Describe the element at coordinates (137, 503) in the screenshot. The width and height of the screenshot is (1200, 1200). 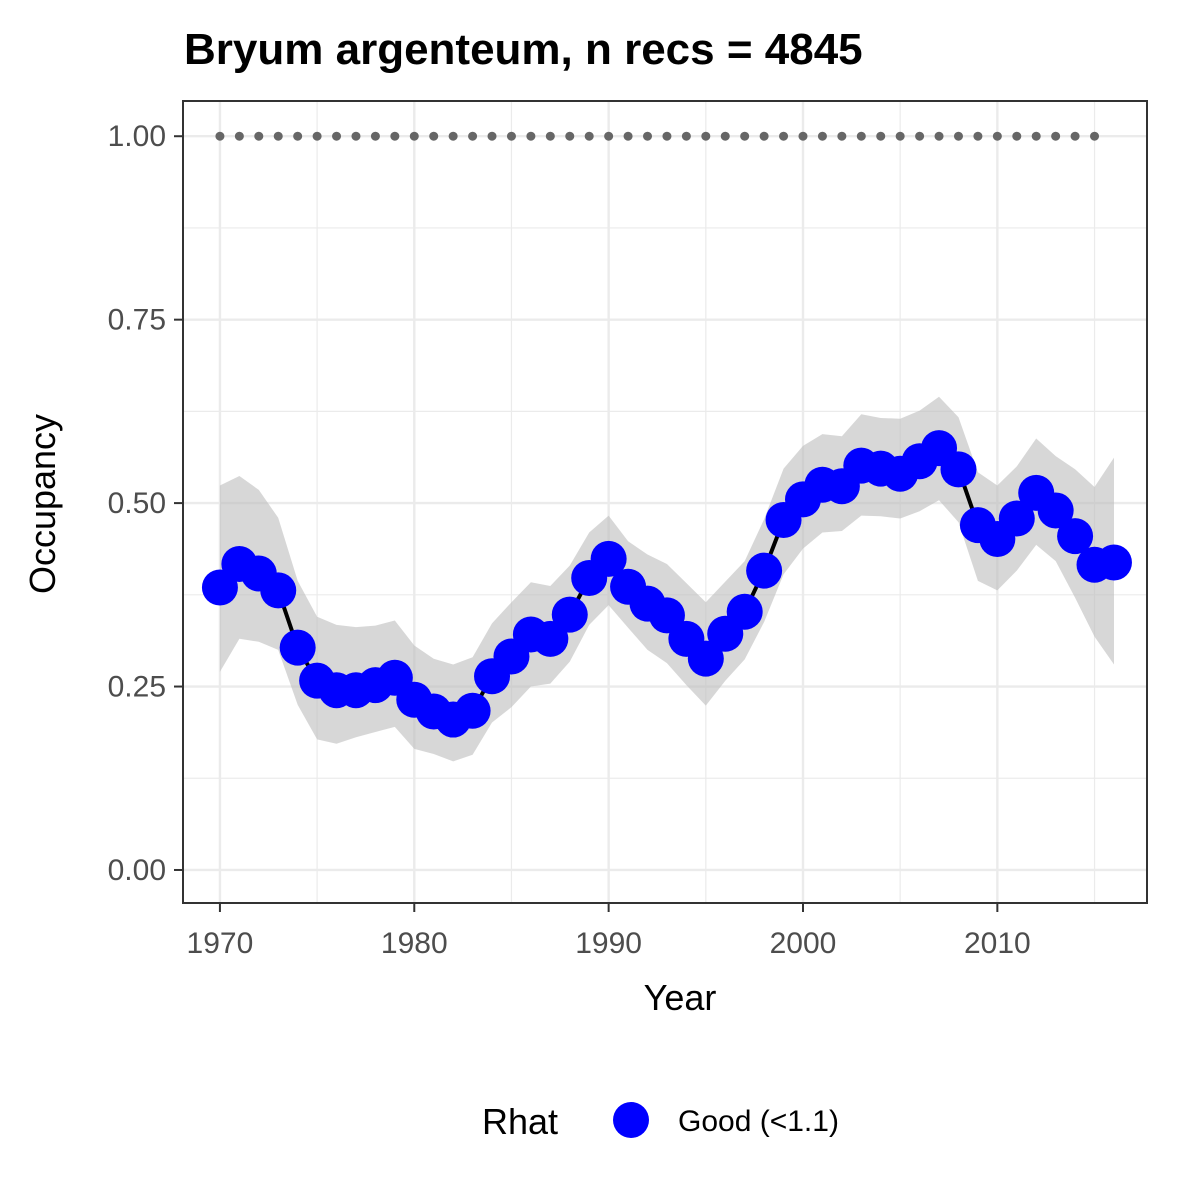
I see `y-tick-label: 0.50` at that location.